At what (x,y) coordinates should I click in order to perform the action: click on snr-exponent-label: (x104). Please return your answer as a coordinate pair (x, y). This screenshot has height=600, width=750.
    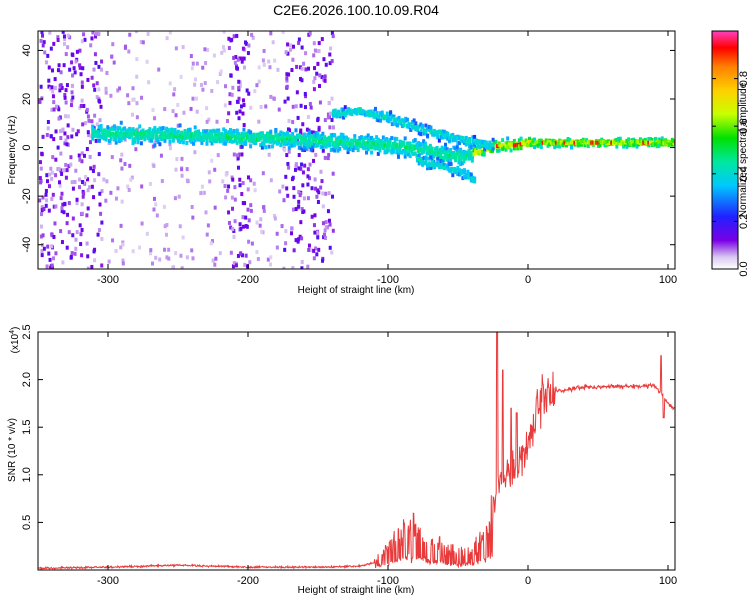
    Looking at the image, I should click on (15, 340).